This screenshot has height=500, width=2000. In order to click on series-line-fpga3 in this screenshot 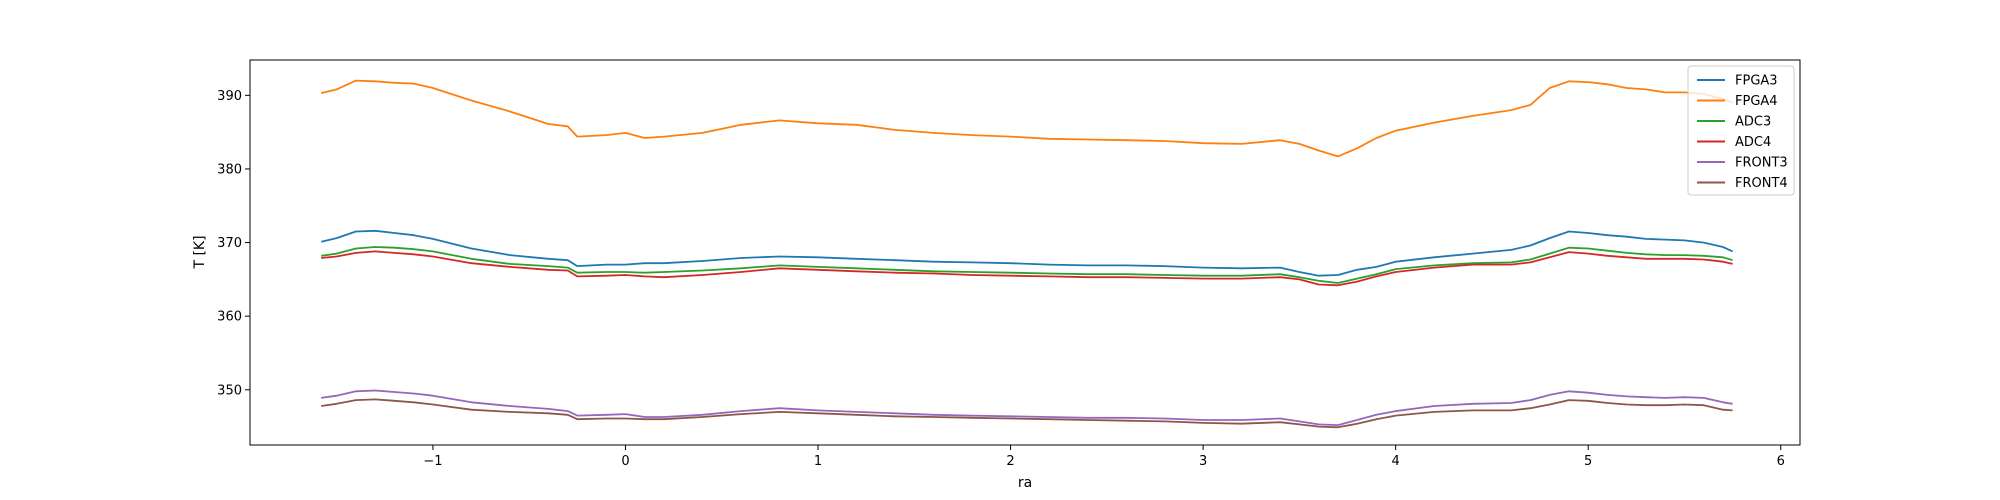, I will do `click(1026, 253)`.